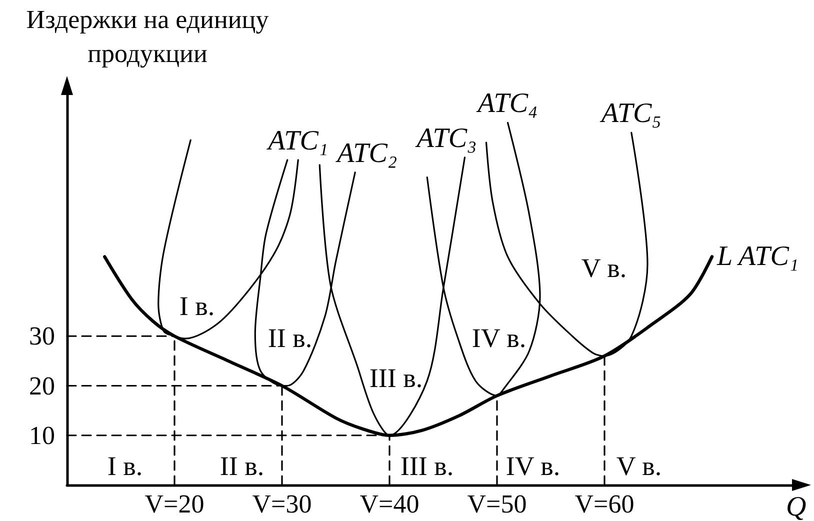 This screenshot has height=521, width=814. Describe the element at coordinates (42, 435) in the screenshot. I see `y-tick-label: 10` at that location.